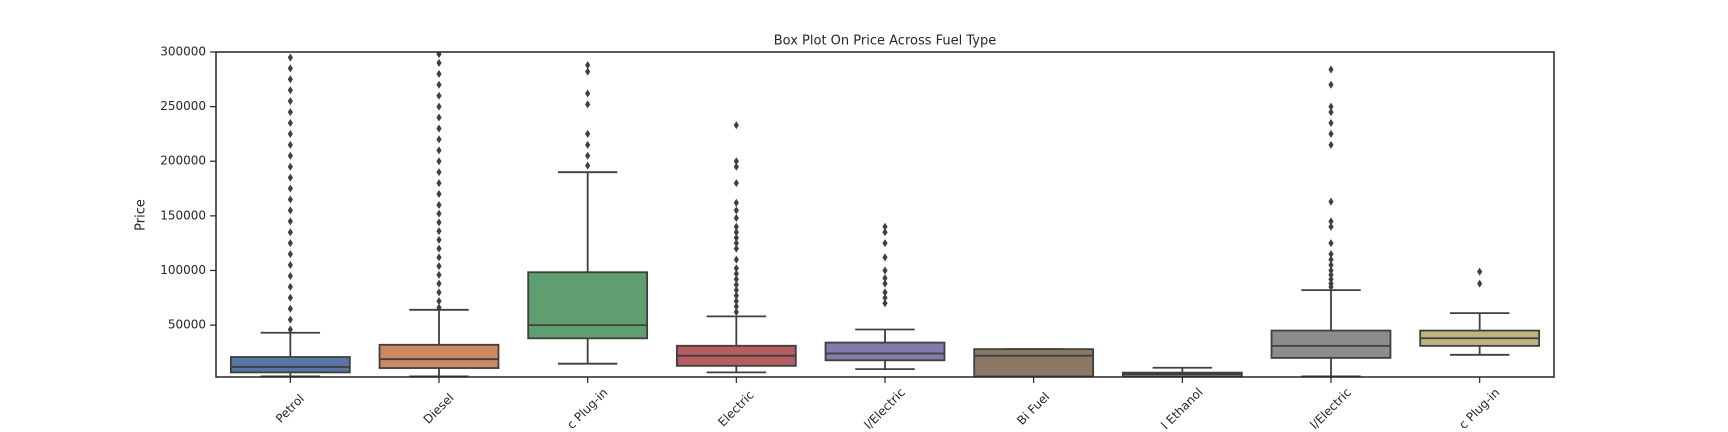  Describe the element at coordinates (183, 106) in the screenshot. I see `y-tick-label: 250000` at that location.